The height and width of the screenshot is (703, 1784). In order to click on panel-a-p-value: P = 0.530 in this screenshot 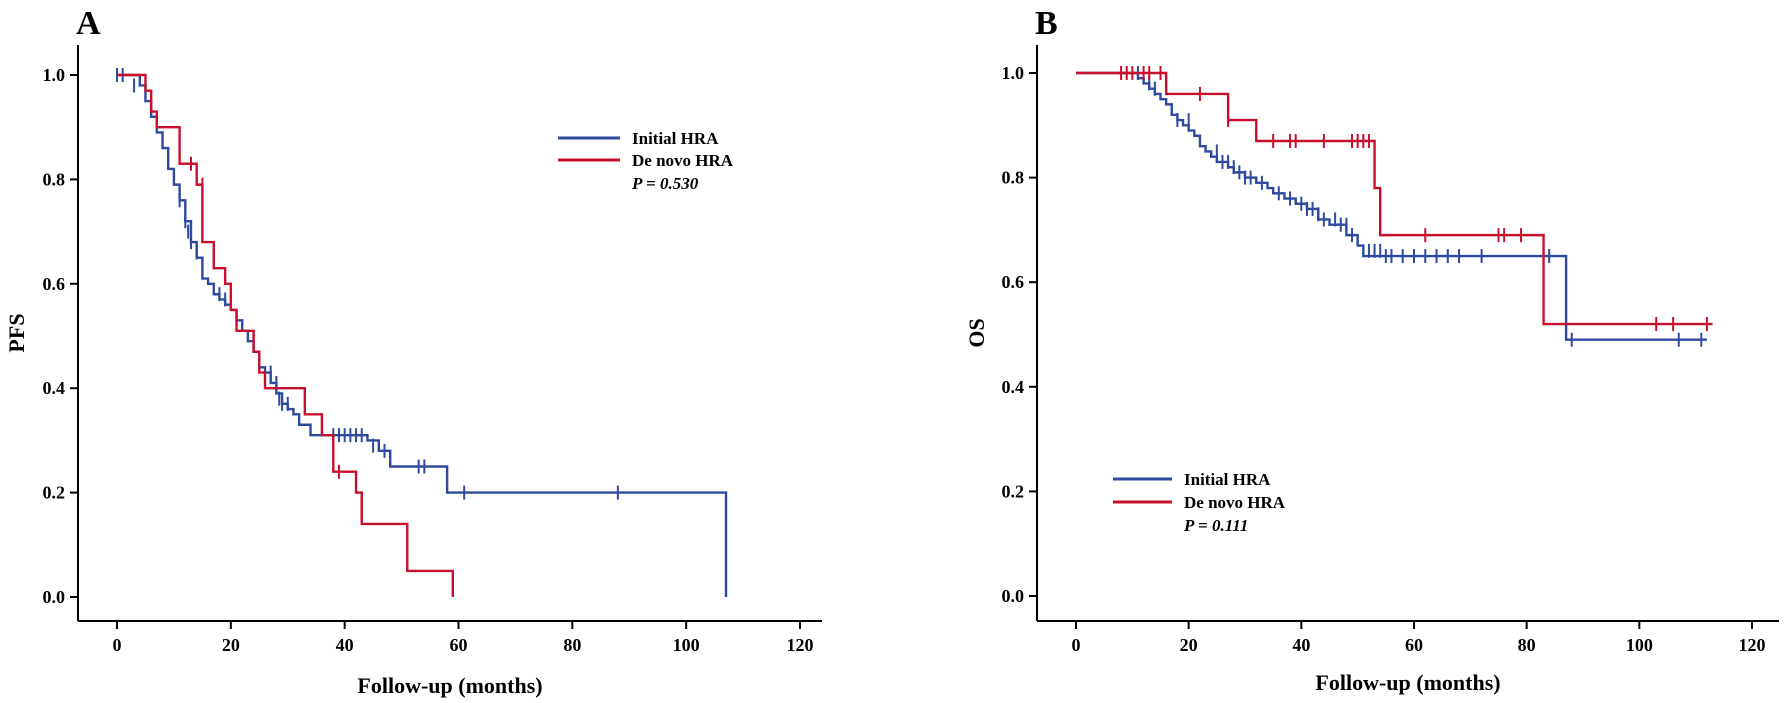, I will do `click(665, 183)`.